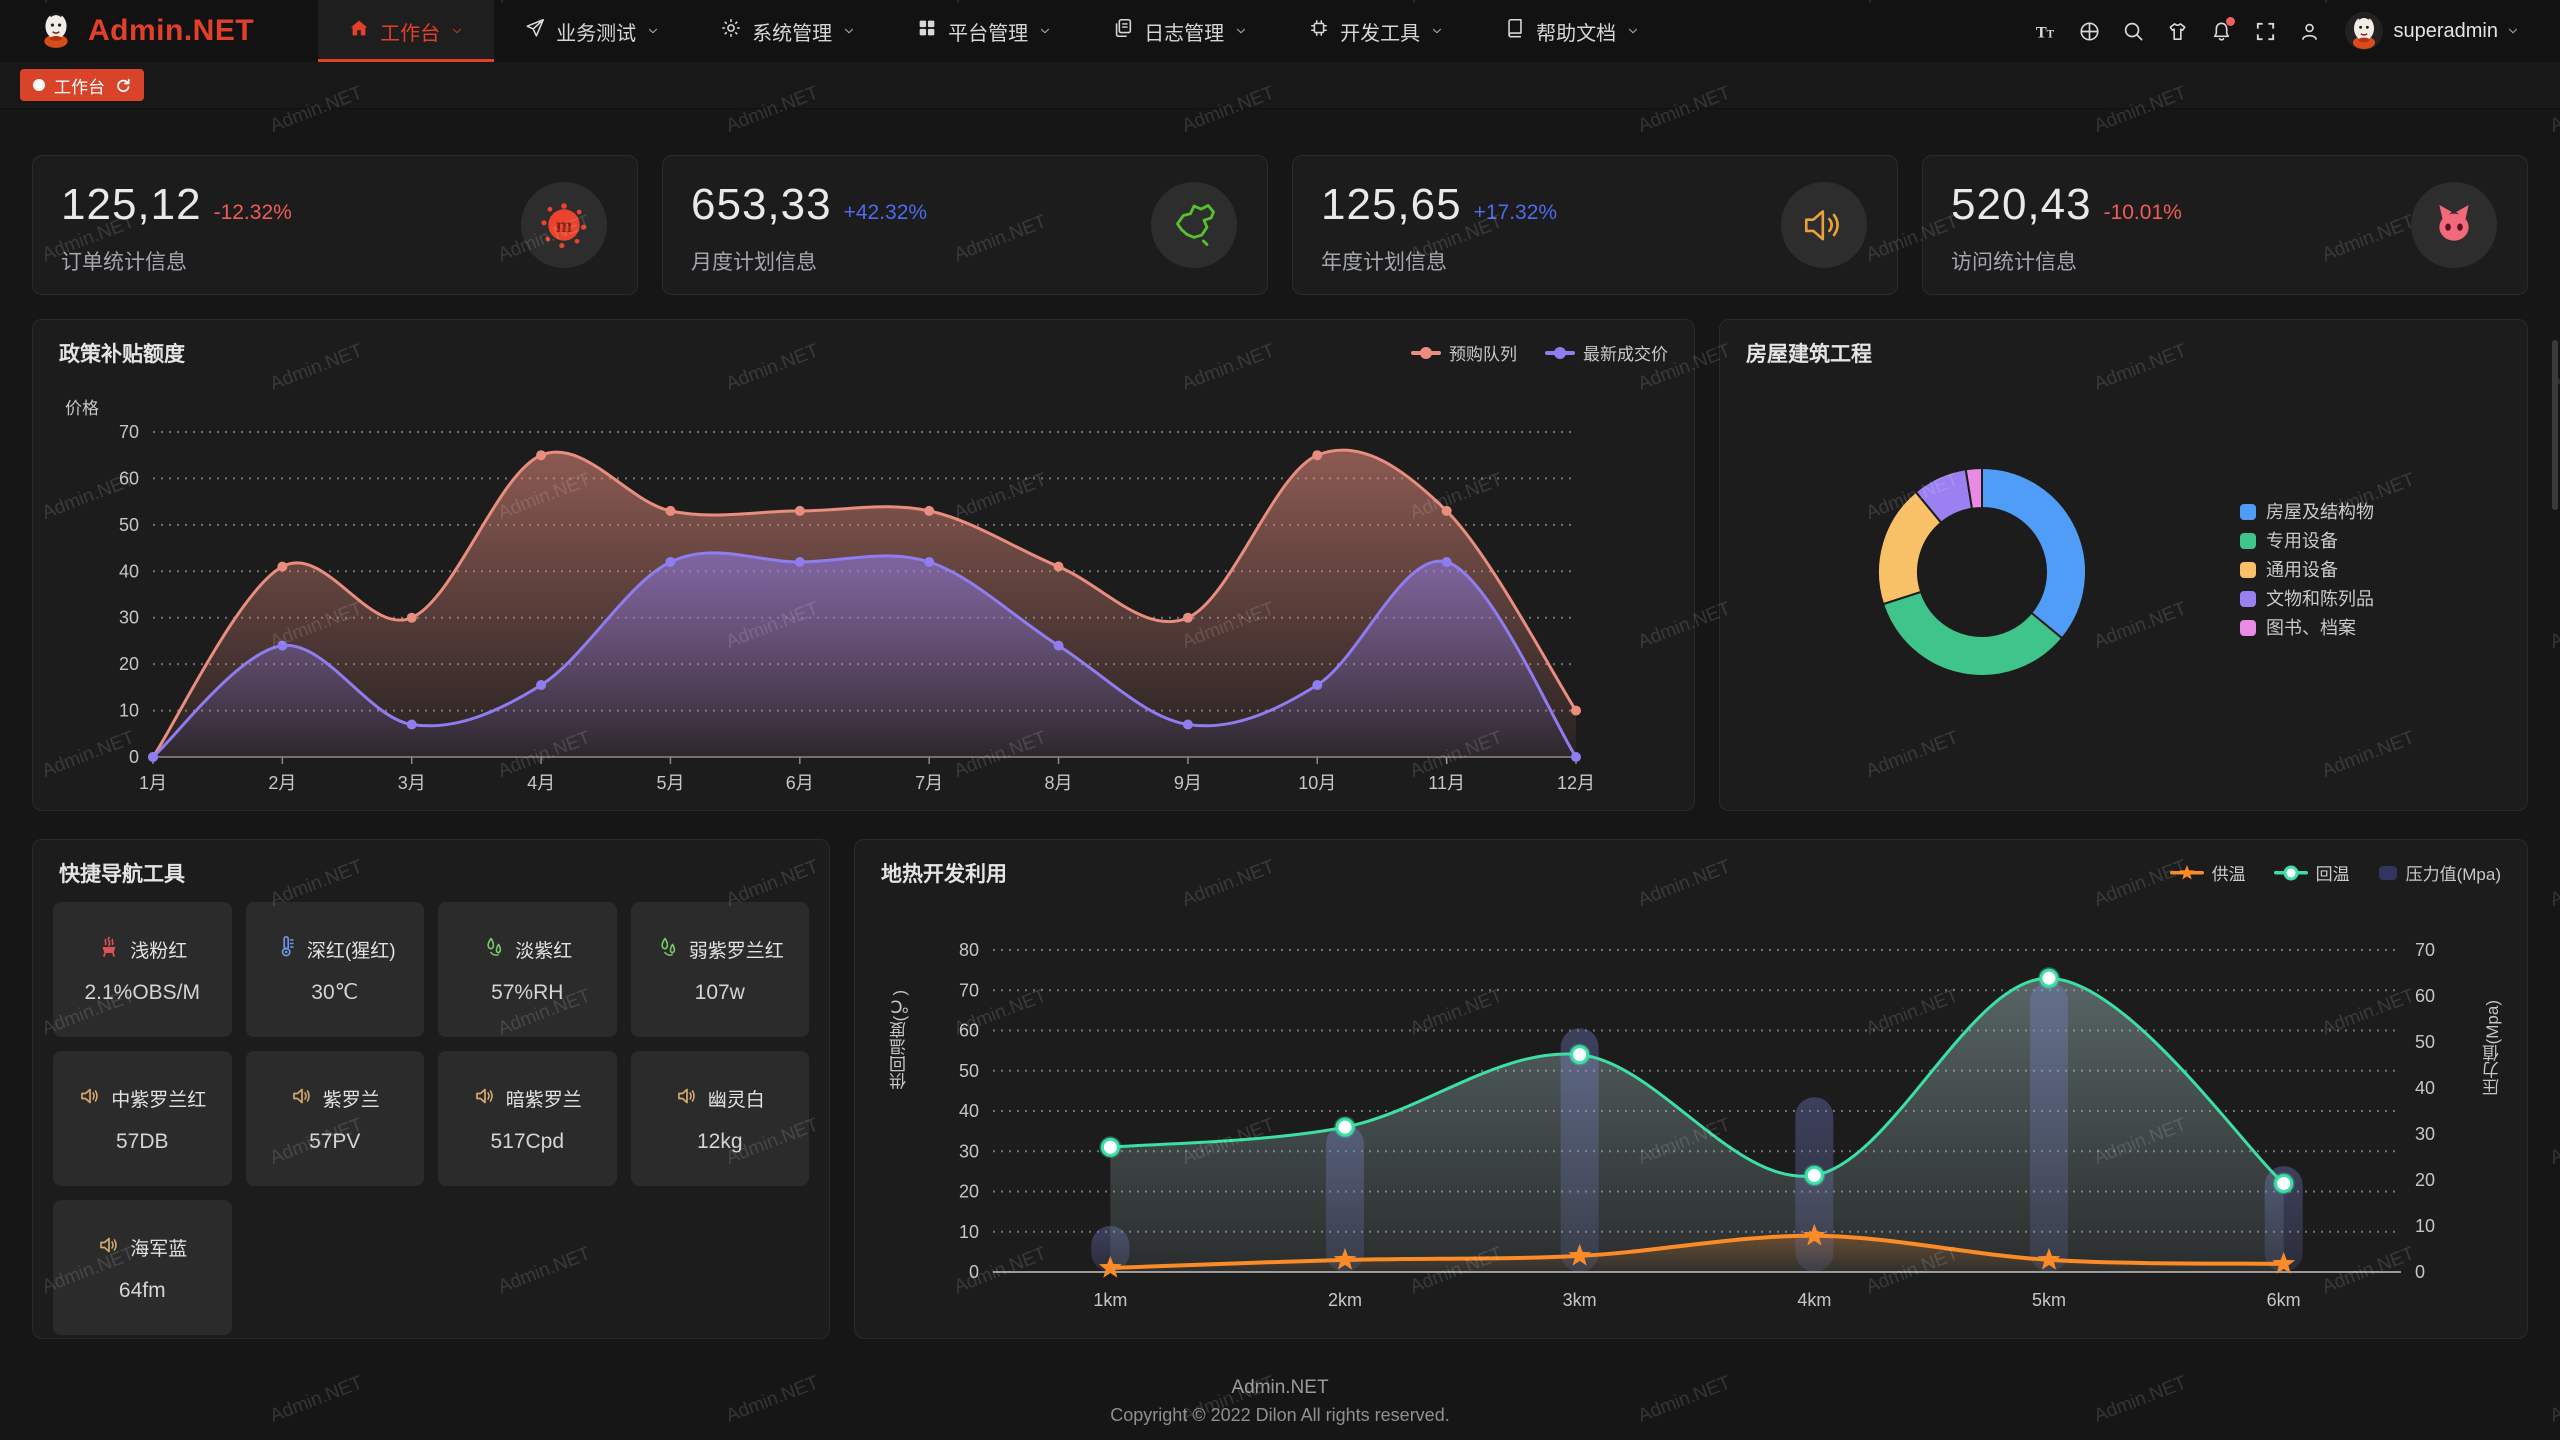  Describe the element at coordinates (1606, 352) in the screenshot. I see `legend-item-1: 最新成交价` at that location.